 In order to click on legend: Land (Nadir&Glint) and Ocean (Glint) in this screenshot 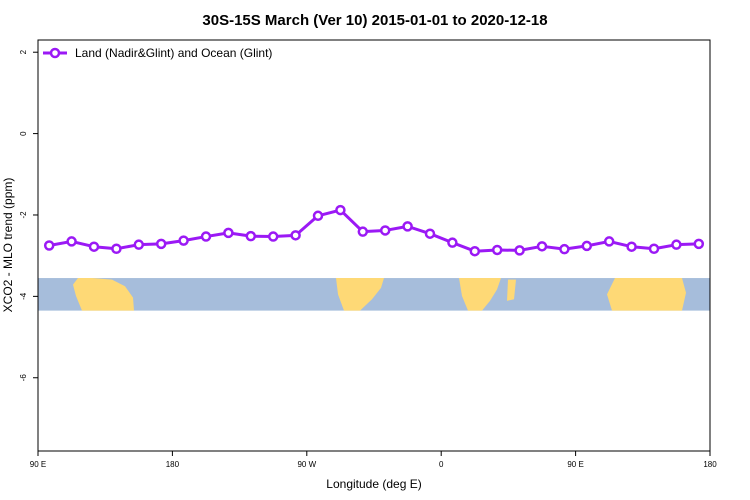, I will do `click(157, 53)`.